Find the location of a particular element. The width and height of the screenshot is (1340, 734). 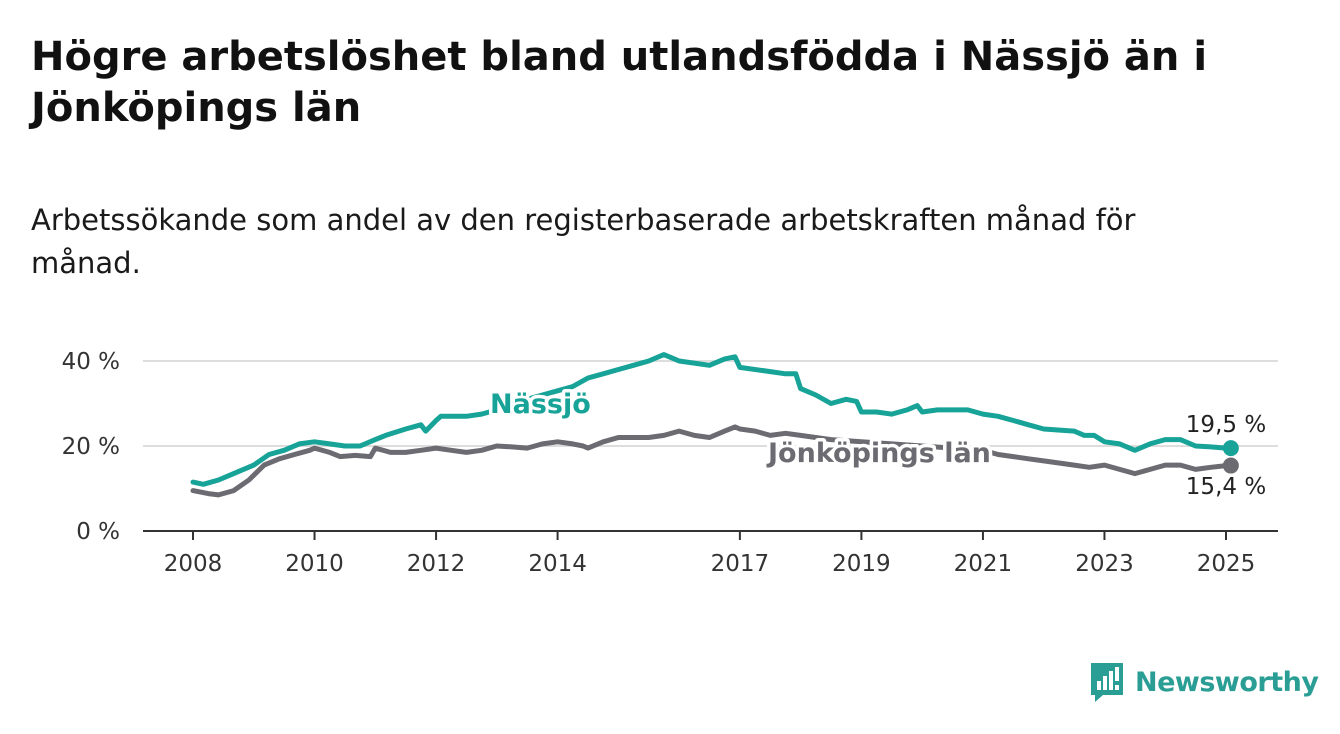

y-tick-label: 0 % is located at coordinates (98, 532).